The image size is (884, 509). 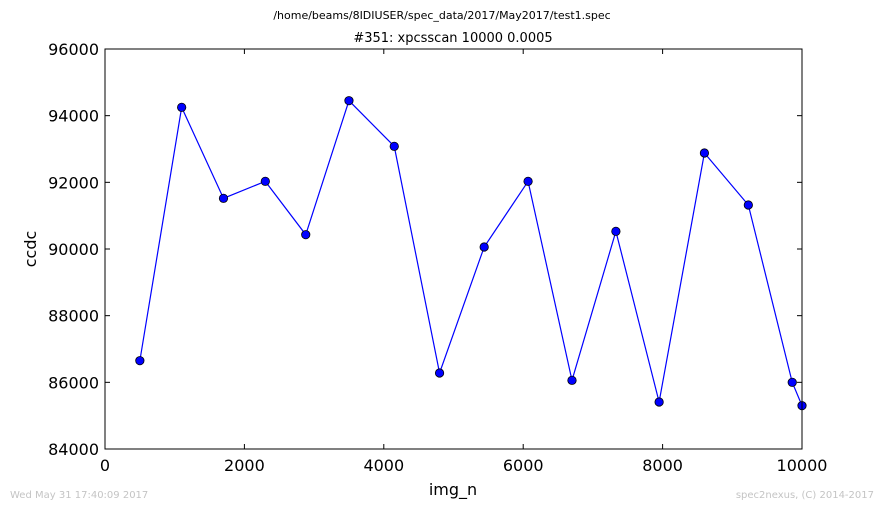 I want to click on x-axis-label: img_n, so click(x=453, y=490).